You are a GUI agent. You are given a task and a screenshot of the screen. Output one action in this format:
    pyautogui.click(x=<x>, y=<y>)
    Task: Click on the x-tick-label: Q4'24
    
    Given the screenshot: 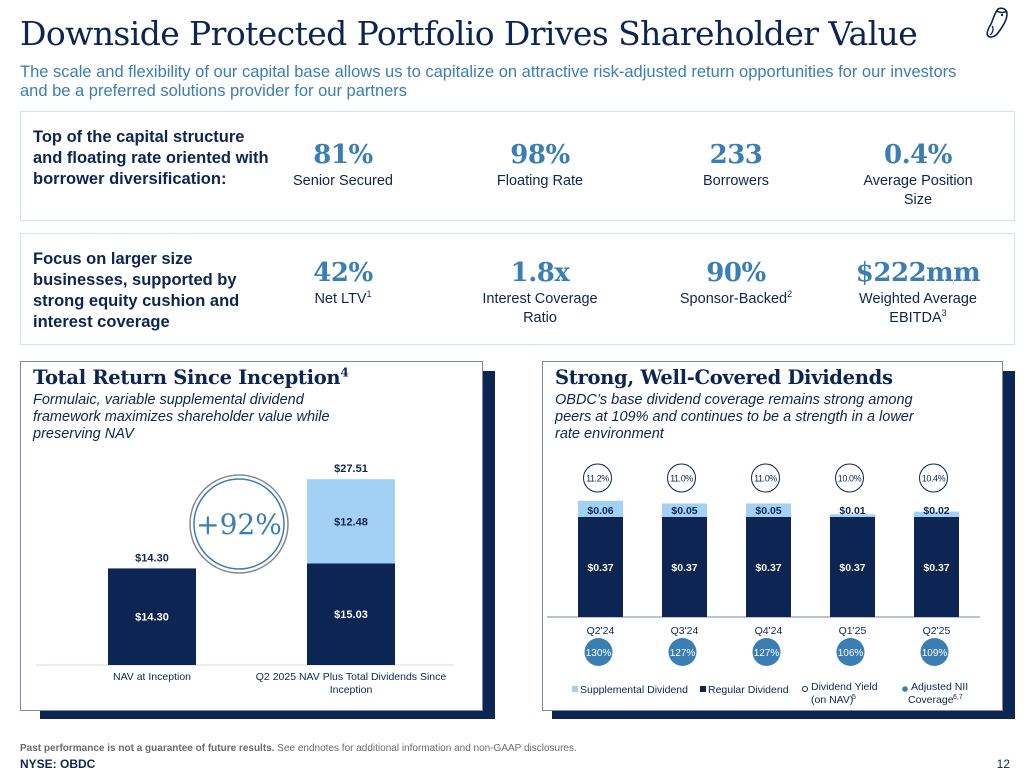 What is the action you would take?
    pyautogui.click(x=769, y=631)
    